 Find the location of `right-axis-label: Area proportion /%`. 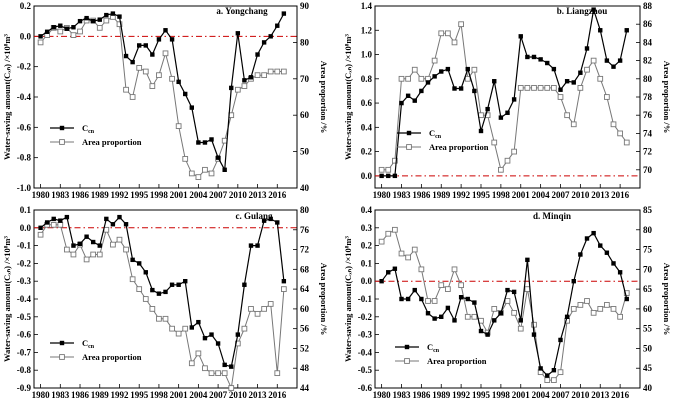

right-axis-label: Area proportion /% is located at coordinates (667, 97).